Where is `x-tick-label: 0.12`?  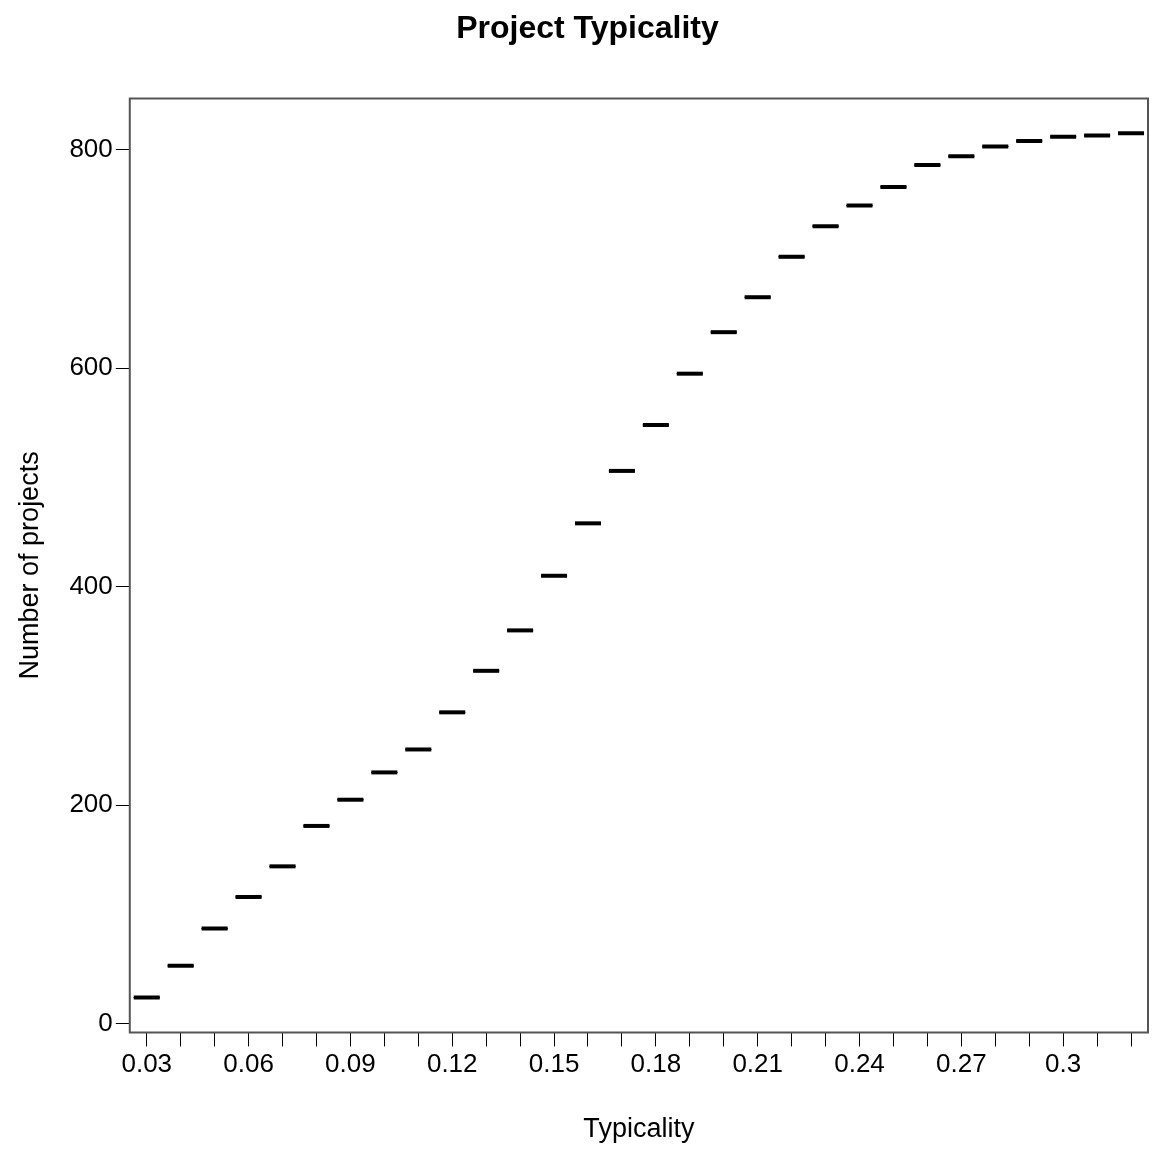
x-tick-label: 0.12 is located at coordinates (452, 1063).